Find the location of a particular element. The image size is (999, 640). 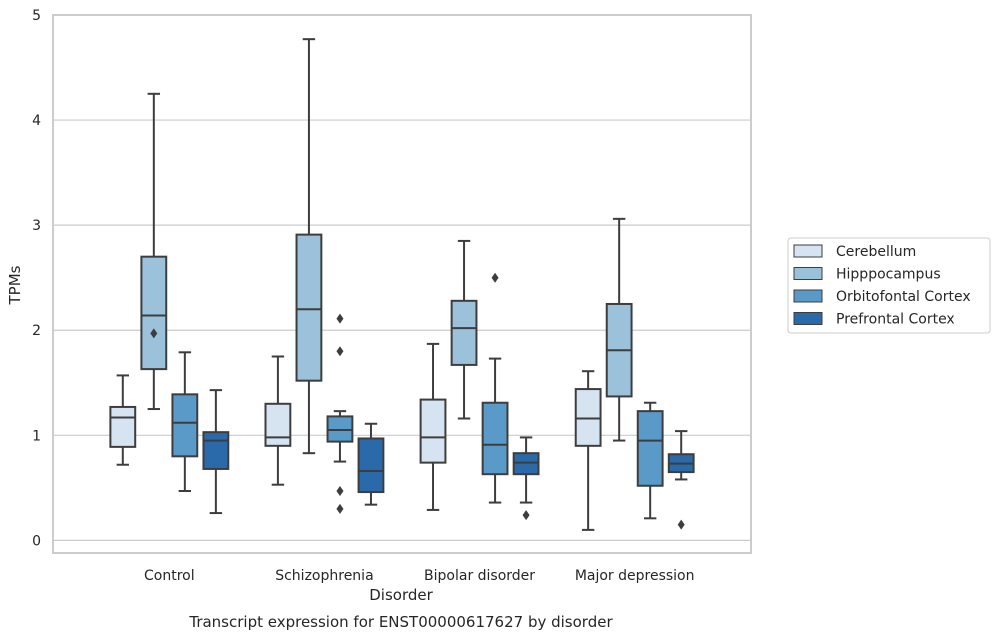

x-tick-label: Control is located at coordinates (169, 576).